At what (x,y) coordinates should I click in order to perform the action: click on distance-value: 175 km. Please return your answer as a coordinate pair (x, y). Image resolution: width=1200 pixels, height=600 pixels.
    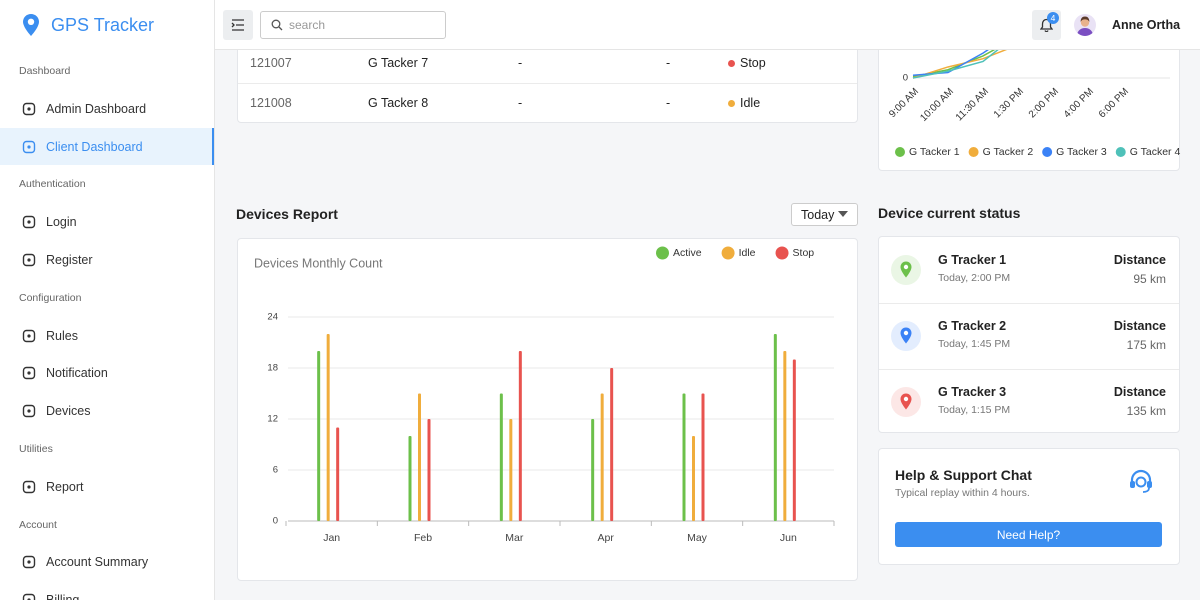
    Looking at the image, I should click on (1146, 345).